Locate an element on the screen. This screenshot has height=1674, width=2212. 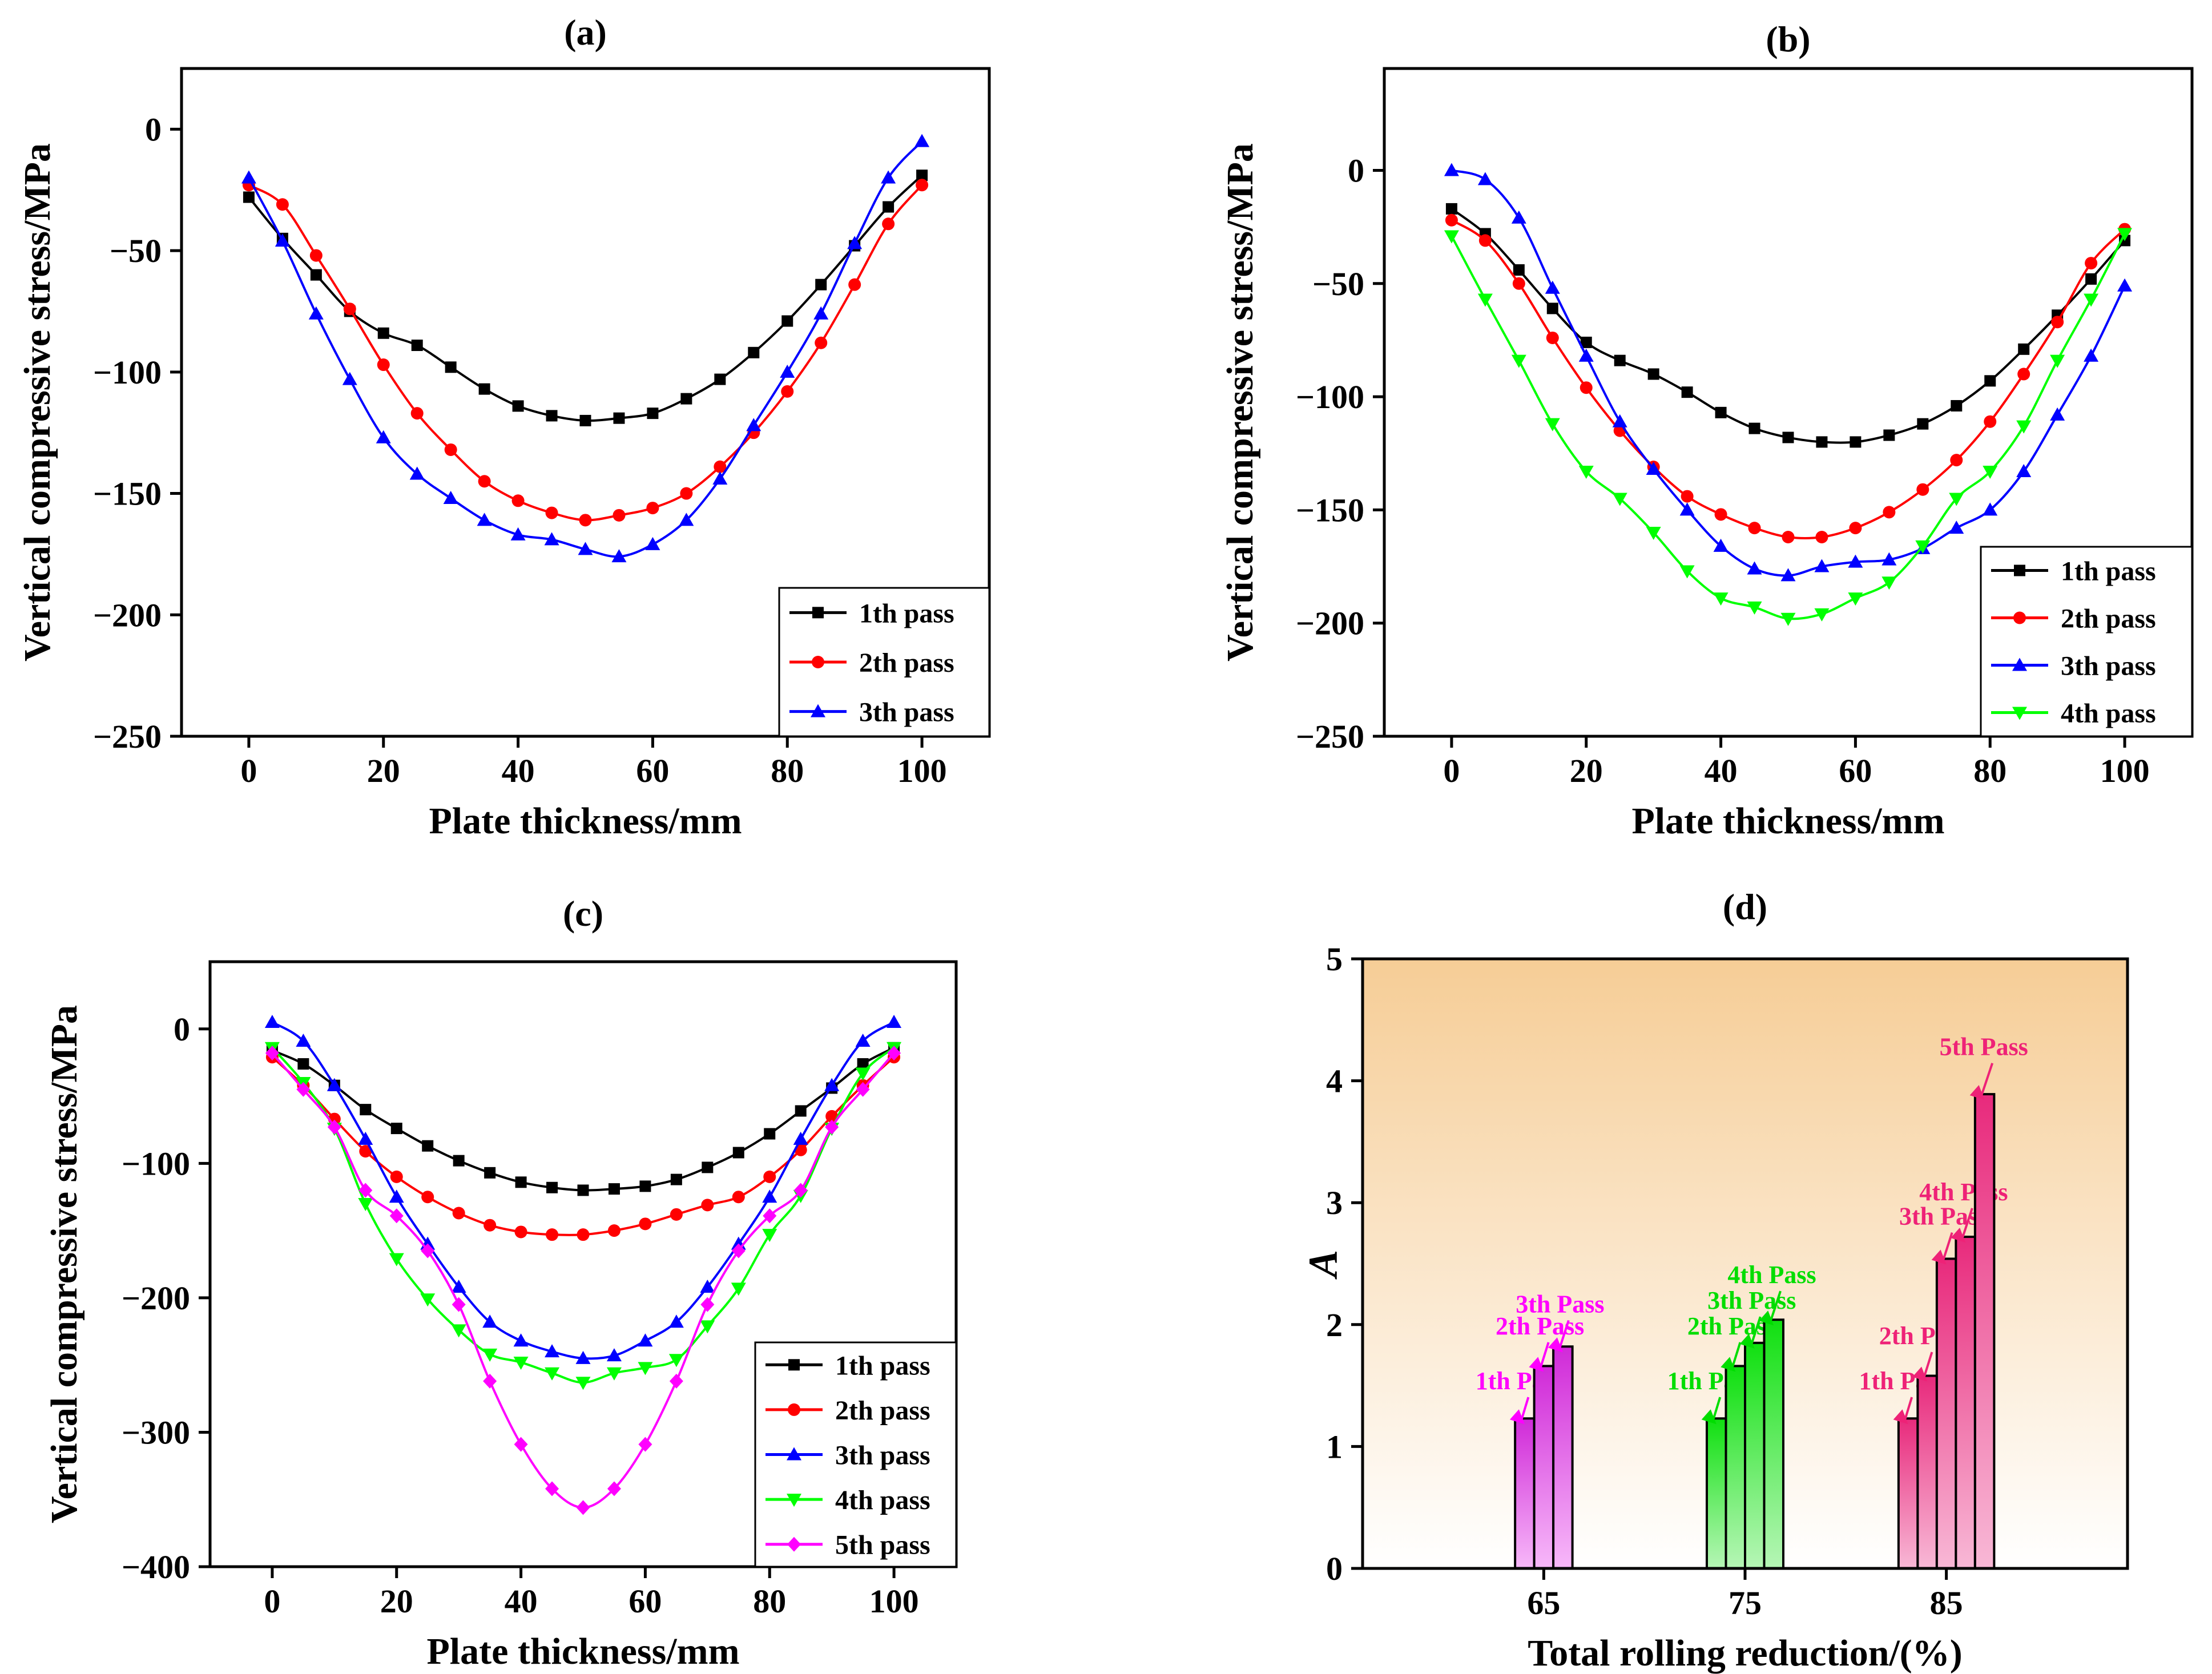
x-tick-label: 0 is located at coordinates (1451, 770).